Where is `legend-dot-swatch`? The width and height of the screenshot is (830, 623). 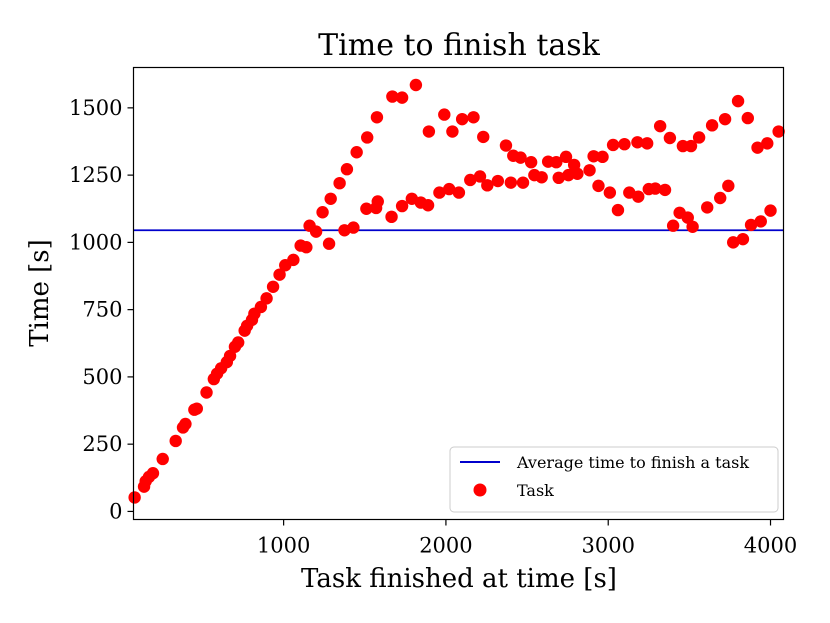
legend-dot-swatch is located at coordinates (480, 490).